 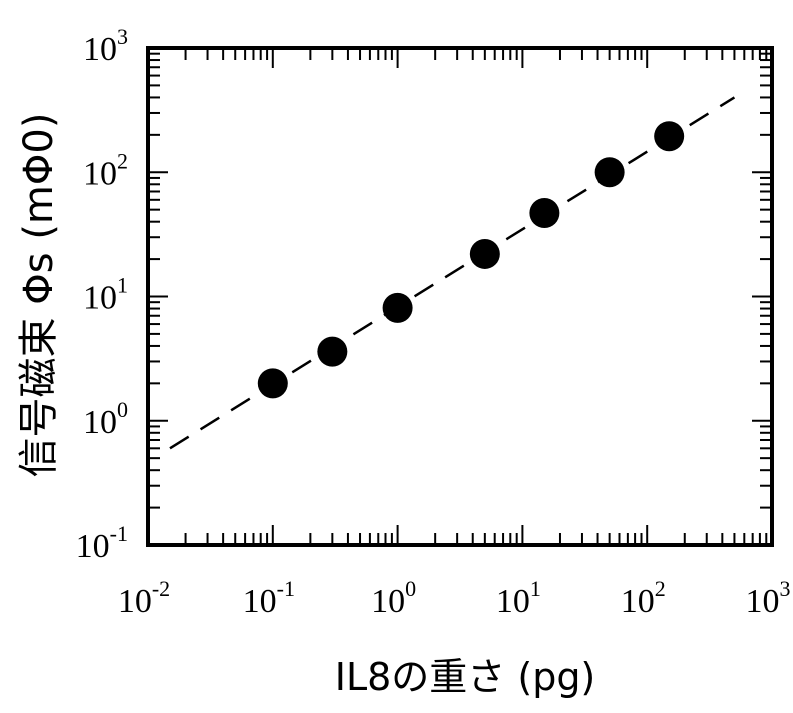 What do you see at coordinates (768, 598) in the screenshot?
I see `x-tick-label: 10³` at bounding box center [768, 598].